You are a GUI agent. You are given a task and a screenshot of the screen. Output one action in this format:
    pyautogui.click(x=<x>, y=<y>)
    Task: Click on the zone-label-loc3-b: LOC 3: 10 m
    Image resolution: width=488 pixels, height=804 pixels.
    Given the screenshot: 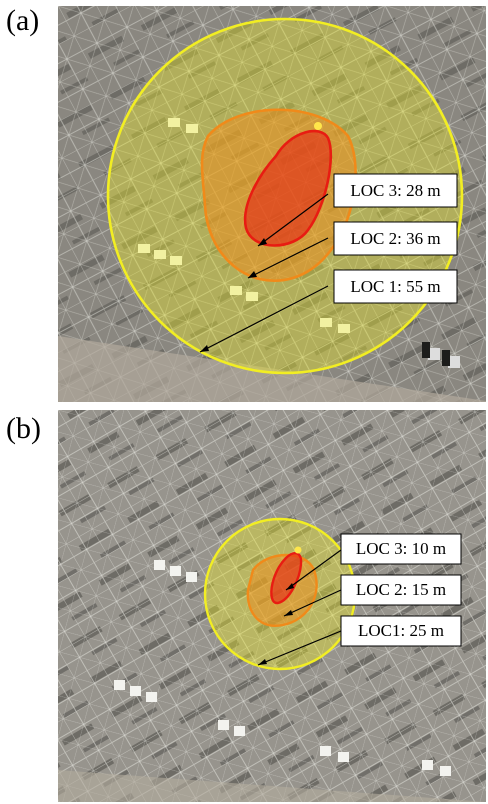 What is the action you would take?
    pyautogui.click(x=401, y=549)
    